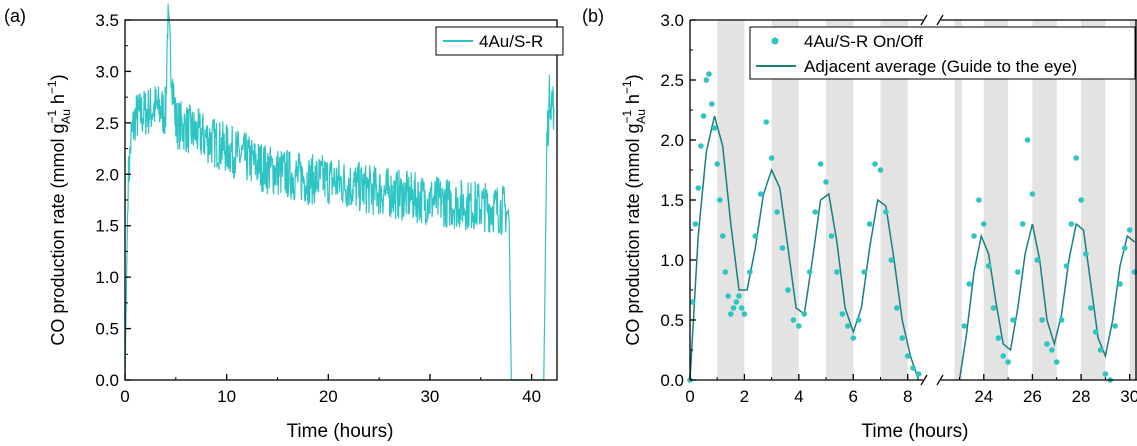 The image size is (1137, 446). What do you see at coordinates (863, 41) in the screenshot?
I see `panel-b-legend-entry-scatter: 4Au/S-R On/Off` at bounding box center [863, 41].